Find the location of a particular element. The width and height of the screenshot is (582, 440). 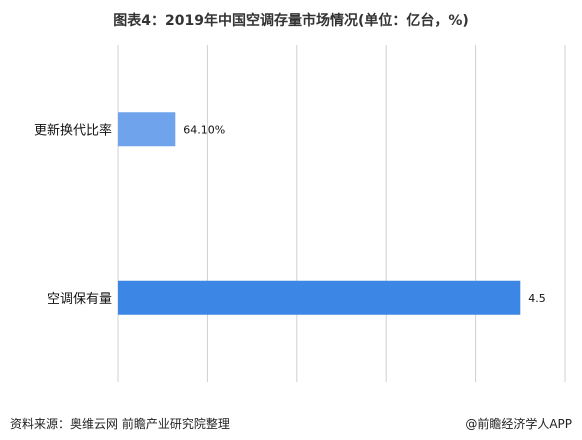

data-label: 64.10% is located at coordinates (204, 129).